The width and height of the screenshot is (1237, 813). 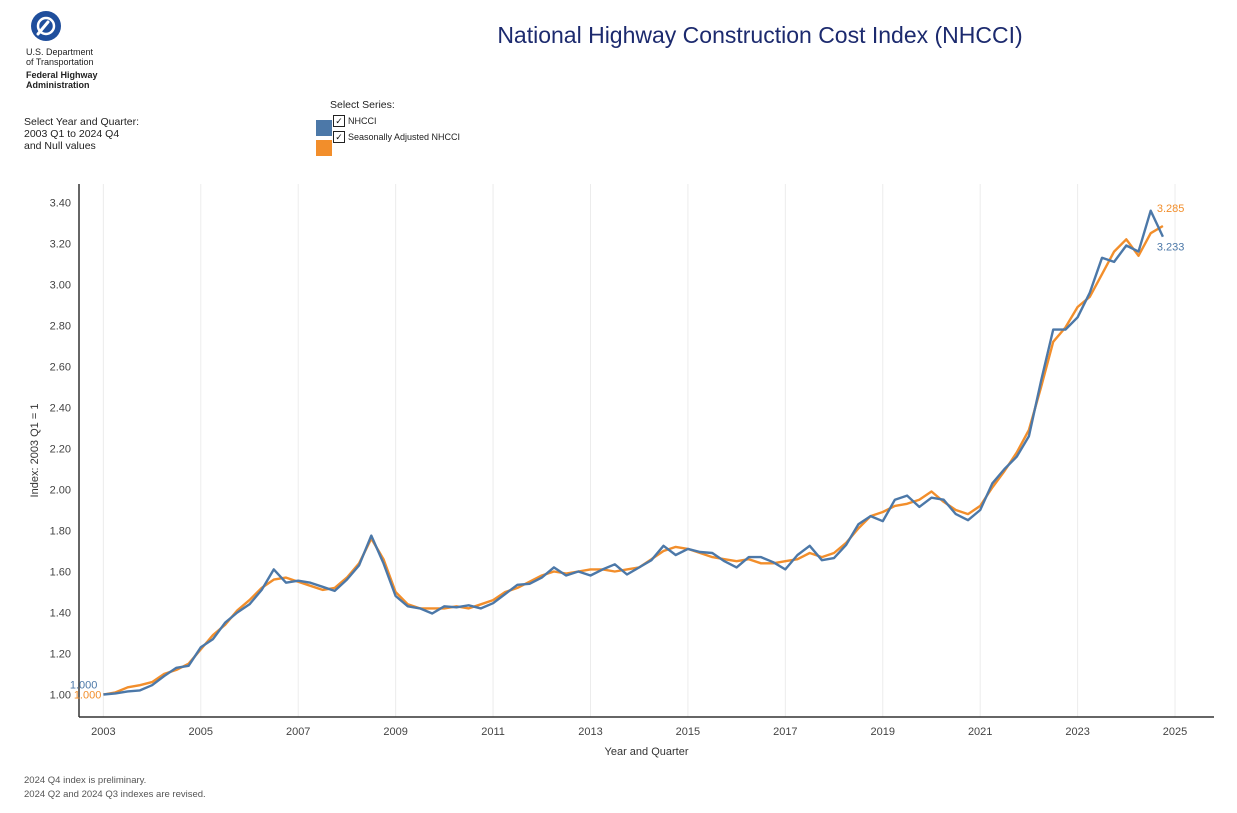 I want to click on year-quarter-range: 2003 Q1 to 2024 Q4, so click(x=72, y=134).